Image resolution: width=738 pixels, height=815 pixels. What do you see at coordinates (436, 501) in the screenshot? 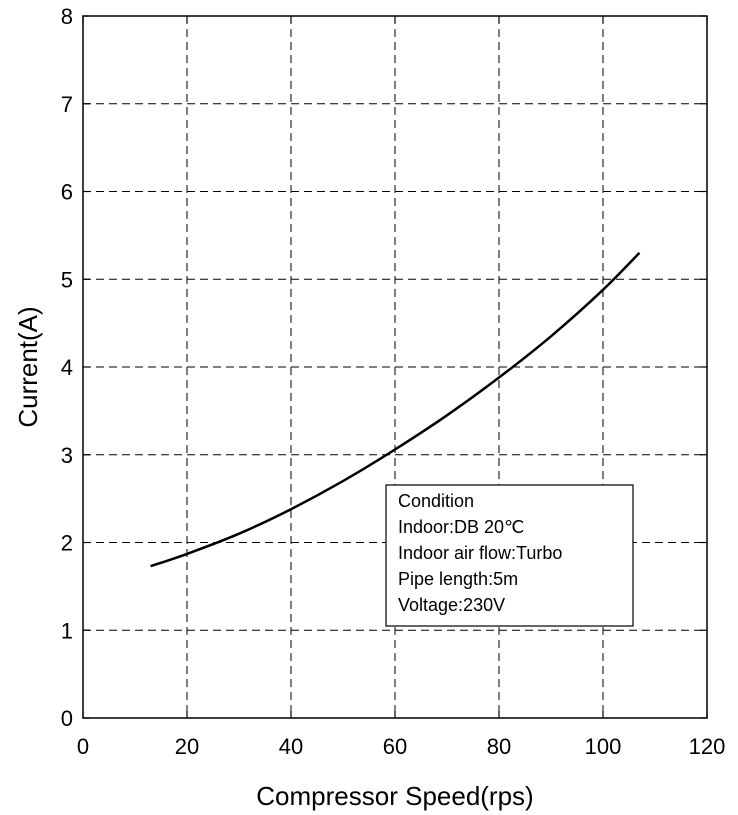
I see `condition-note-line: Condition` at bounding box center [436, 501].